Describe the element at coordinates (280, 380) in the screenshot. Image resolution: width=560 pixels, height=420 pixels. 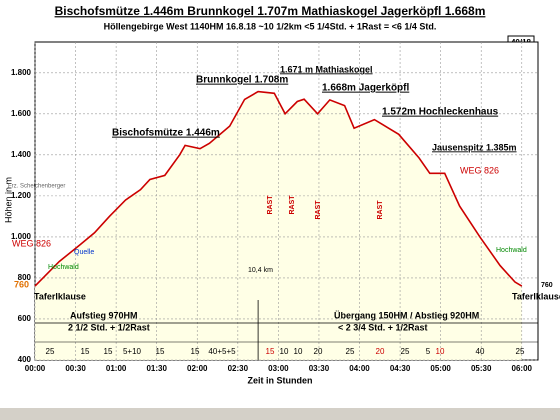
I see `x-axis-title: Zeit in Stunden` at that location.